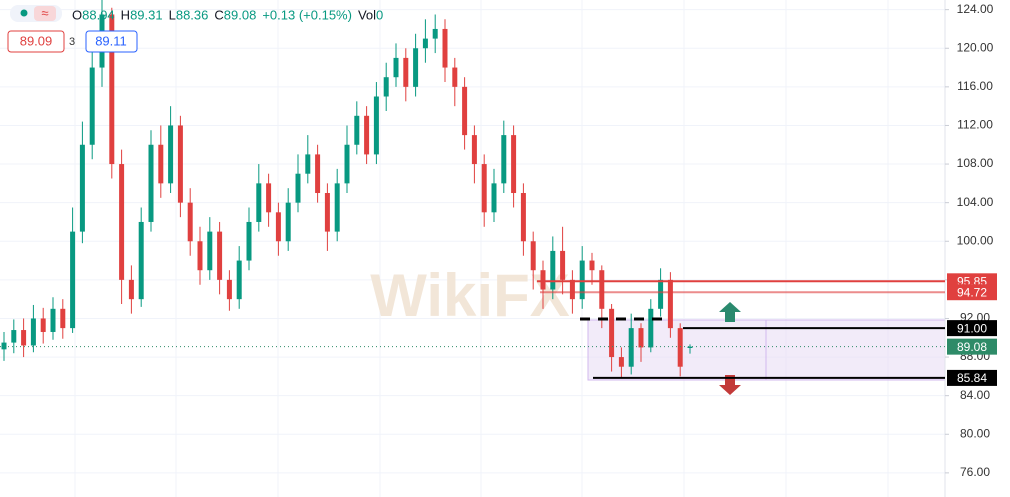 Image resolution: width=1010 pixels, height=497 pixels. I want to click on y-tick-label: 76.00, so click(975, 472).